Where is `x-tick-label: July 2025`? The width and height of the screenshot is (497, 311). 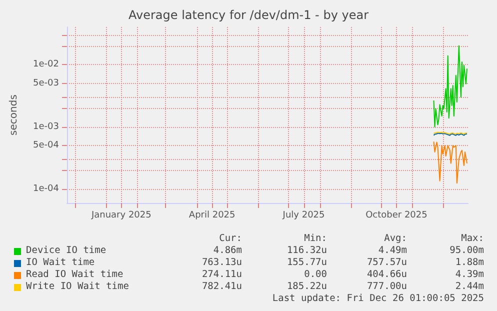 x-tick-label: July 2025 is located at coordinates (303, 215).